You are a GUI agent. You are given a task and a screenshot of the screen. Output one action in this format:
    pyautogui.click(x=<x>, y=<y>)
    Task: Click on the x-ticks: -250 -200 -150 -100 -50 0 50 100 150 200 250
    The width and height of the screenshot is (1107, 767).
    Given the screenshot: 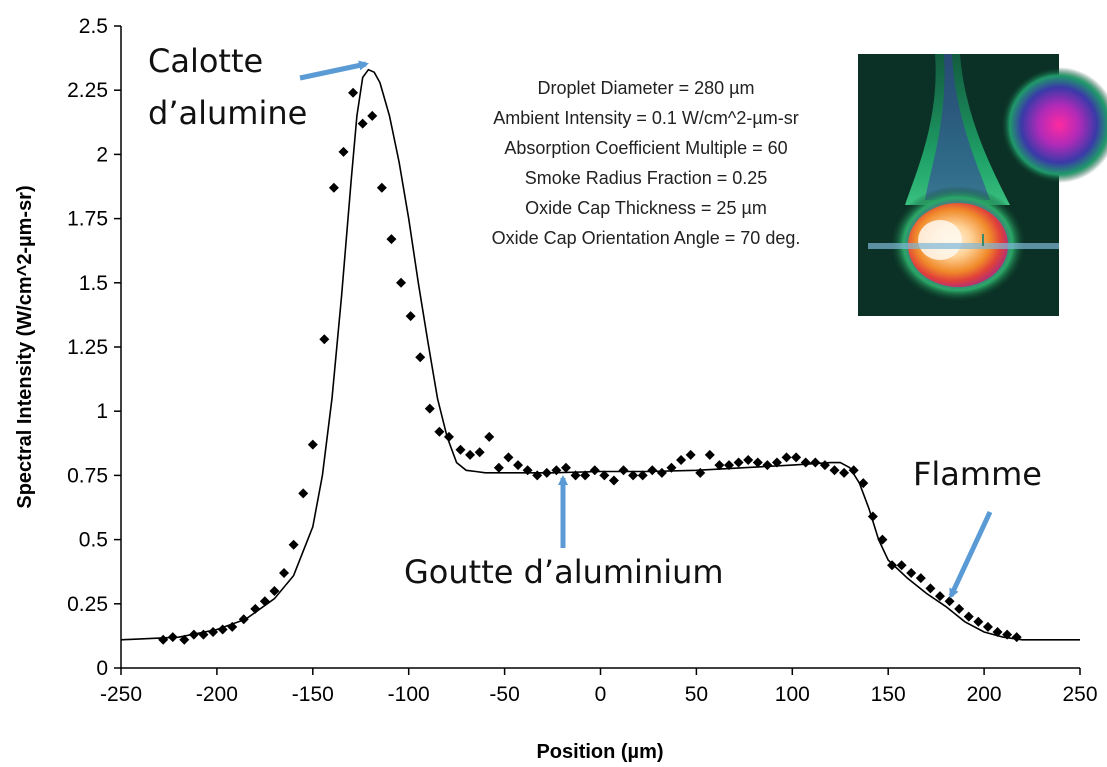 What is the action you would take?
    pyautogui.click(x=599, y=687)
    